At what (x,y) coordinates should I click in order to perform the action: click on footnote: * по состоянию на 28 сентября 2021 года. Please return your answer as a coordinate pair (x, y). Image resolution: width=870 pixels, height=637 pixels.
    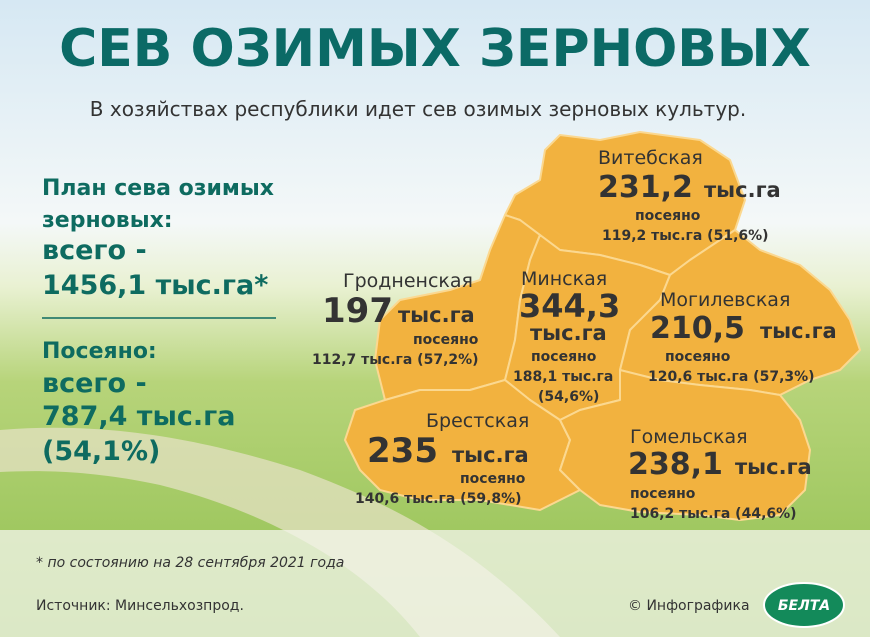
    Looking at the image, I should click on (190, 563).